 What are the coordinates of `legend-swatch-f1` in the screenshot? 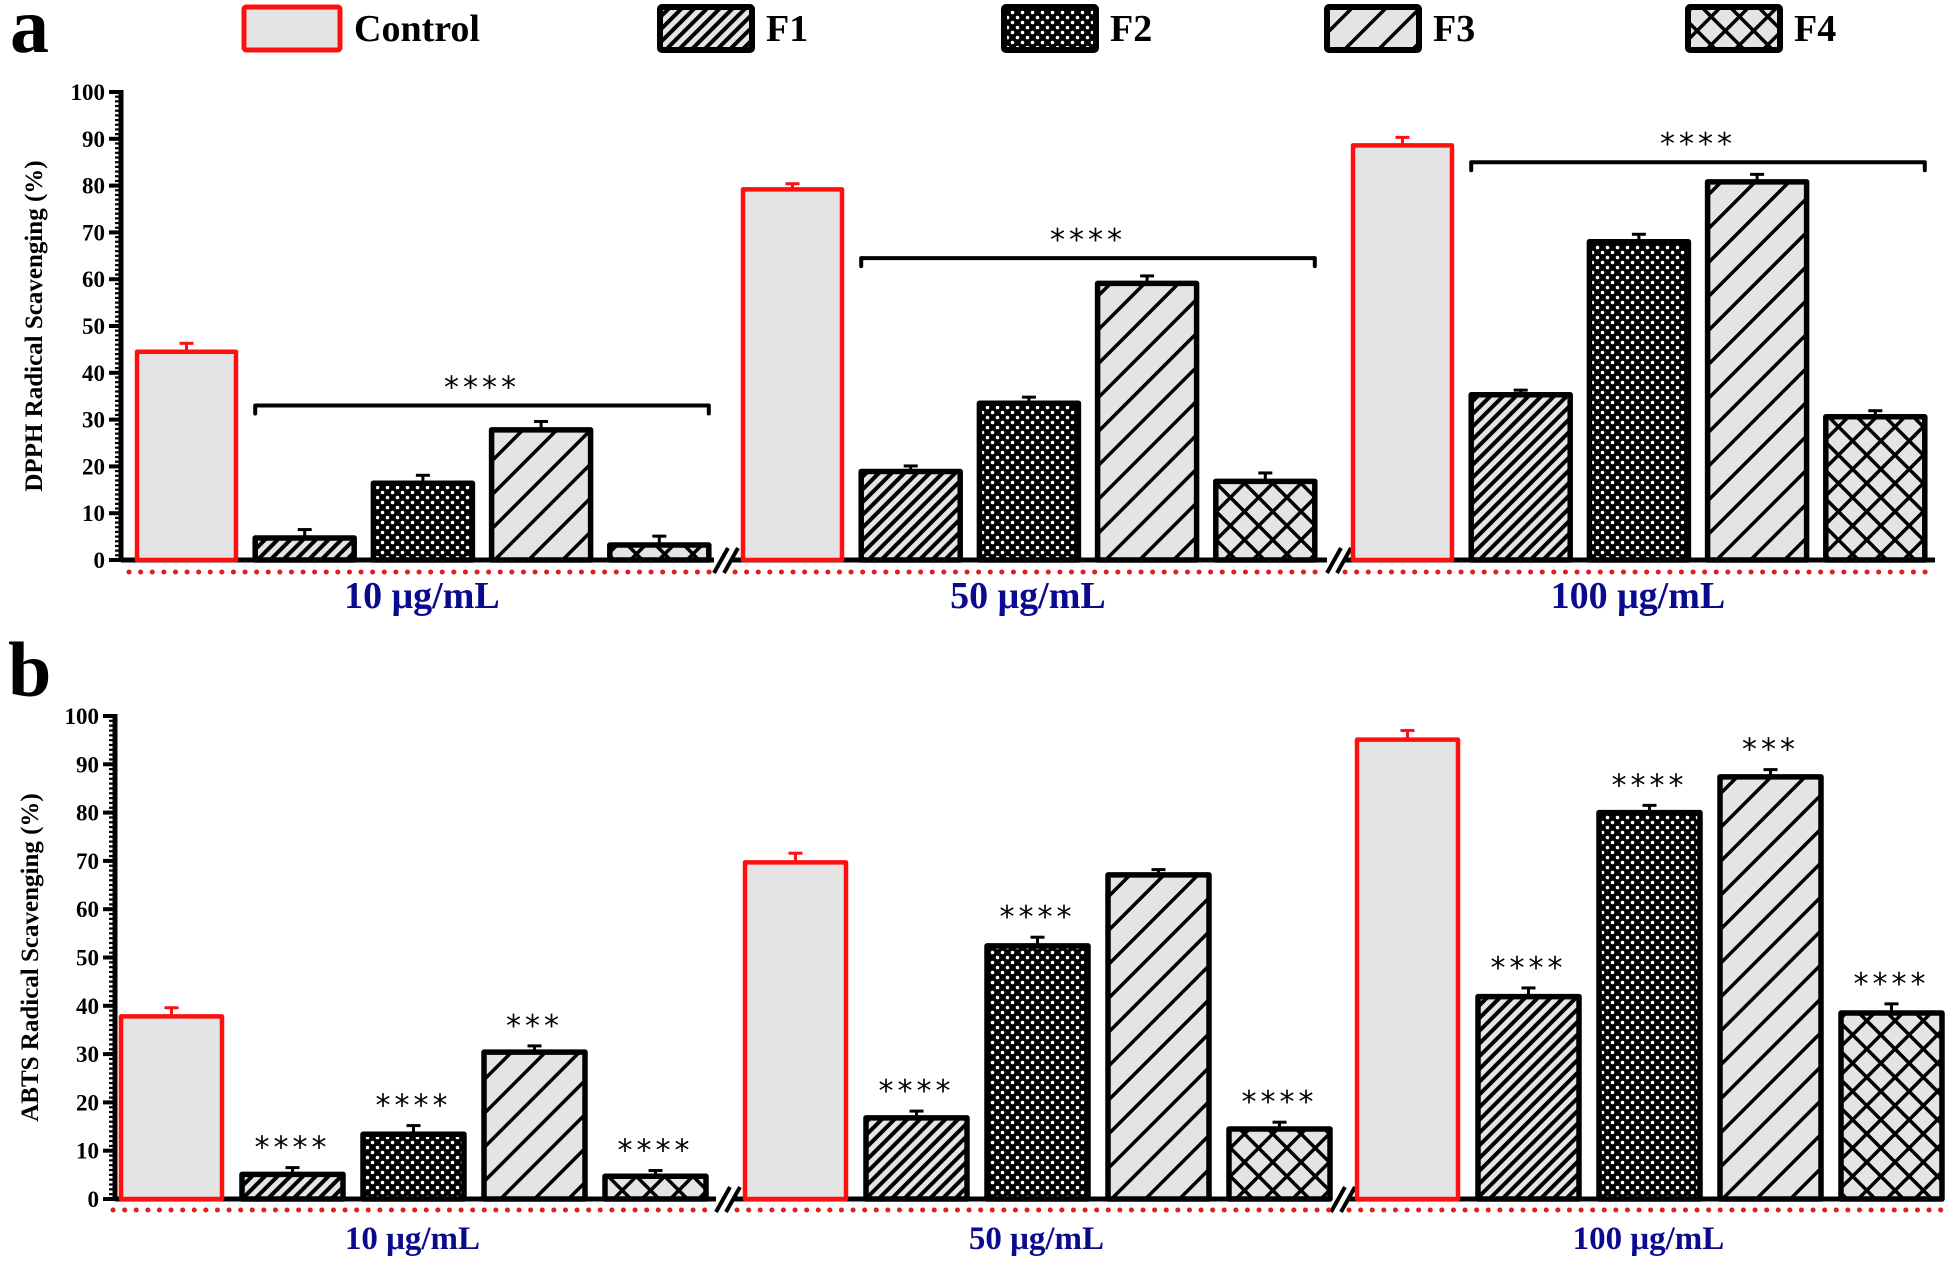 It's located at (706, 28).